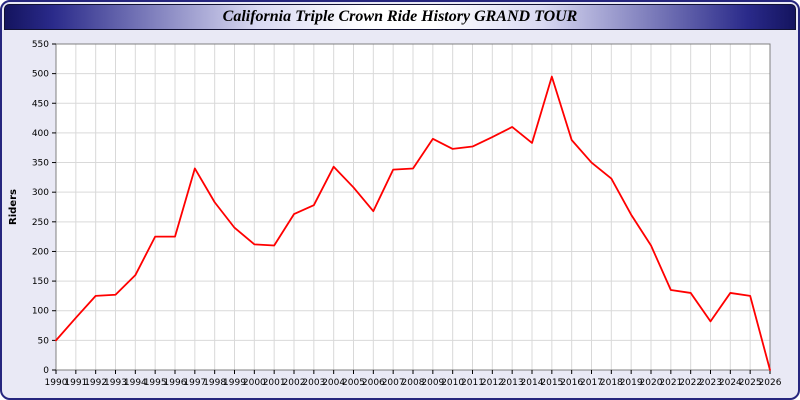 Image resolution: width=800 pixels, height=400 pixels. I want to click on svg-text: 550, so click(40, 45).